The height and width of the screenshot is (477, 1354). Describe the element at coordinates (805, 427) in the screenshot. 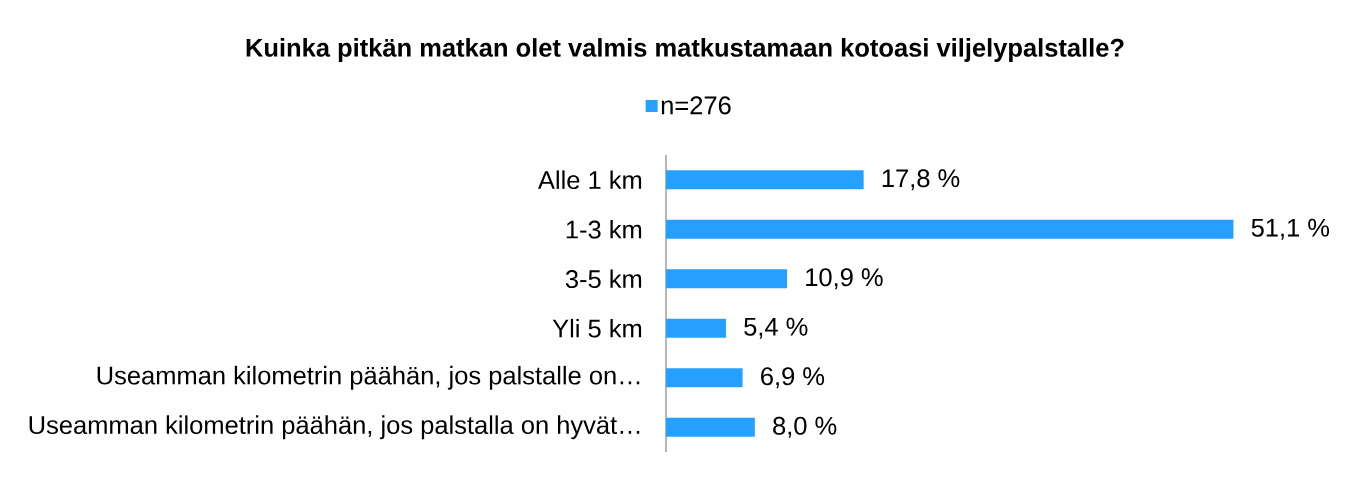

I see `data-label: 8,0 %` at that location.